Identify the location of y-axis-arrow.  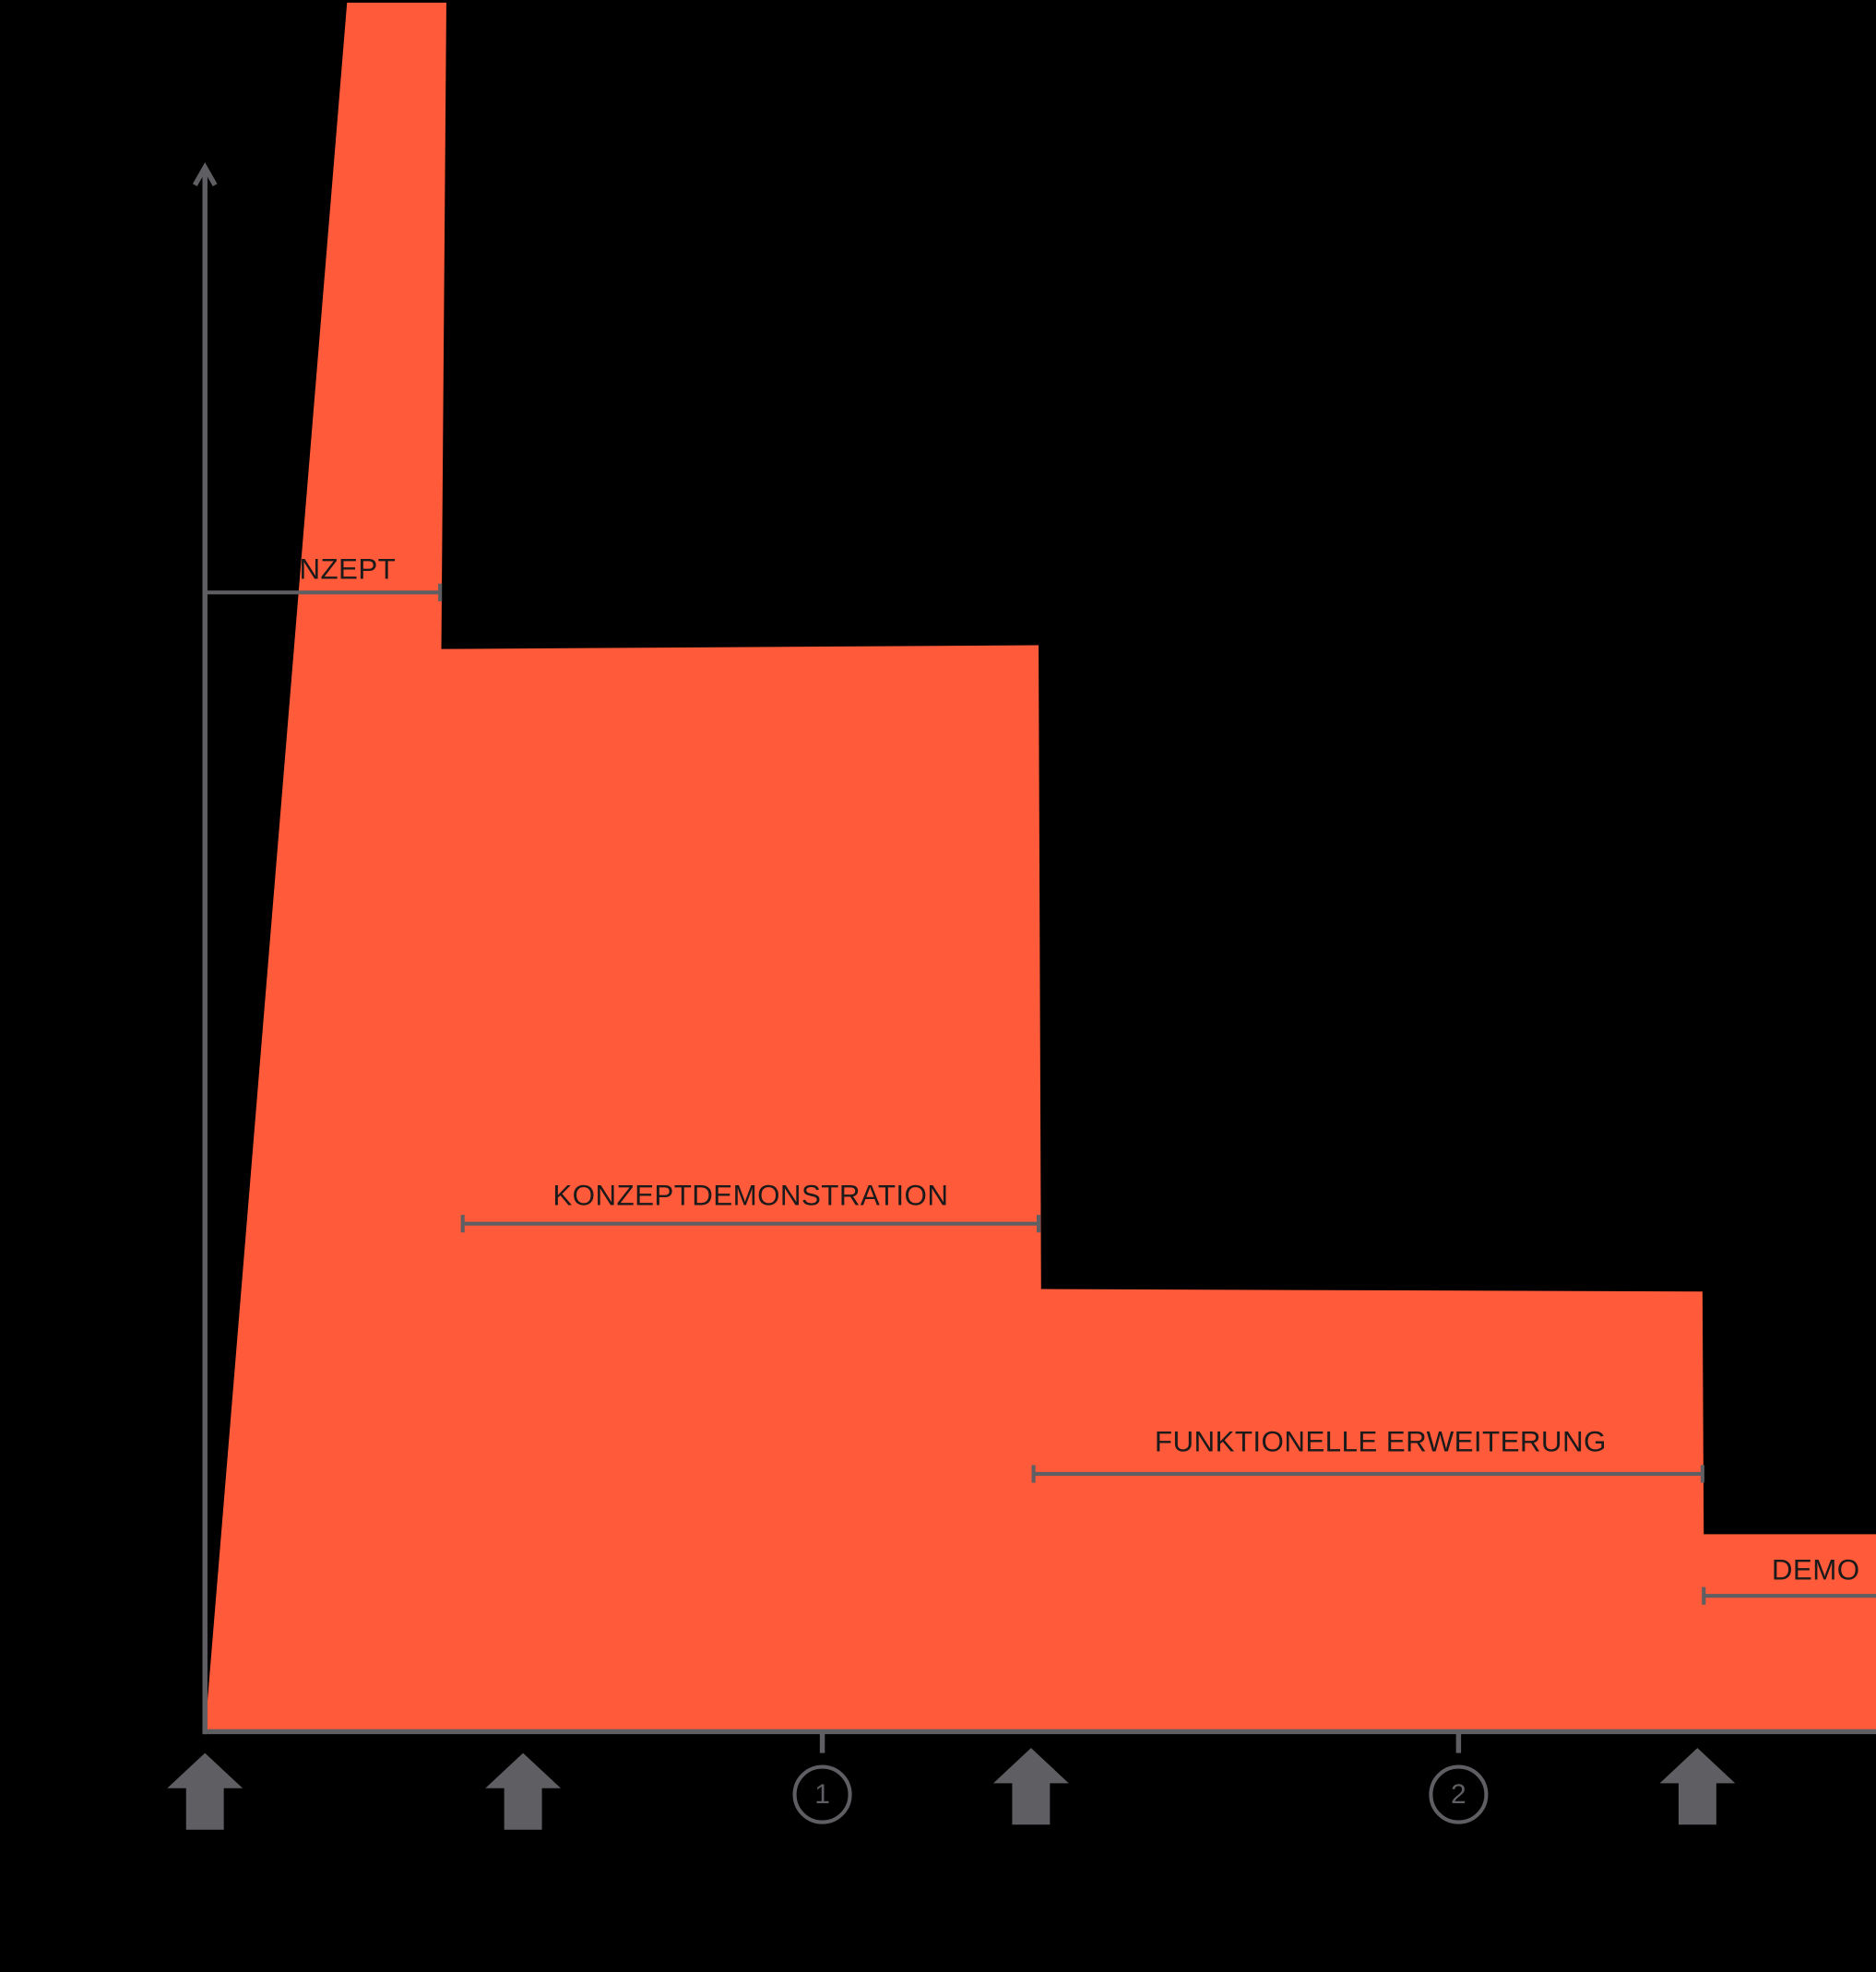
(205, 174).